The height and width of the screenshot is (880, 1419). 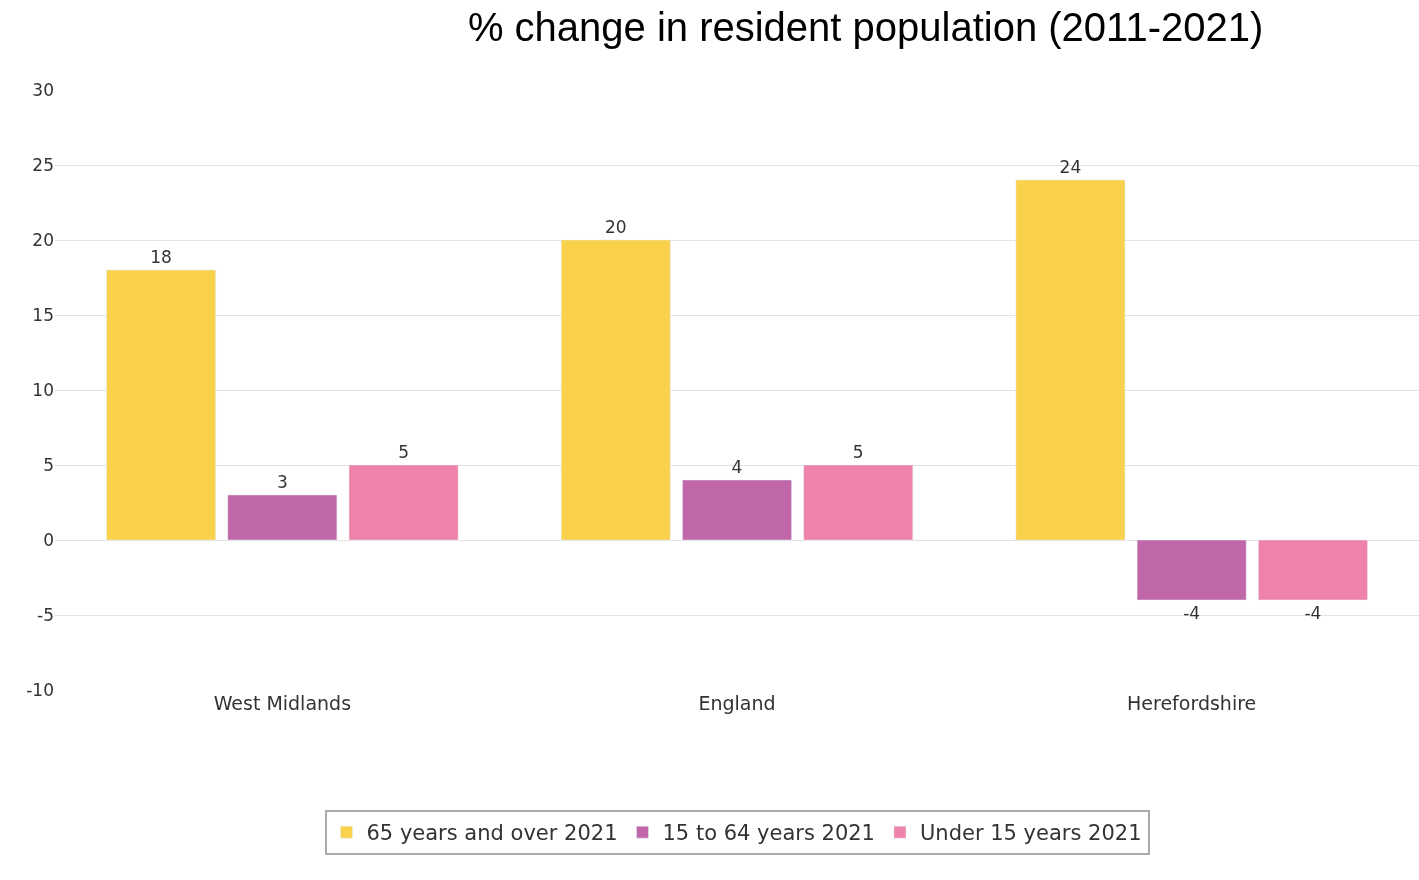 What do you see at coordinates (43, 89) in the screenshot?
I see `y-tick-label: 30` at bounding box center [43, 89].